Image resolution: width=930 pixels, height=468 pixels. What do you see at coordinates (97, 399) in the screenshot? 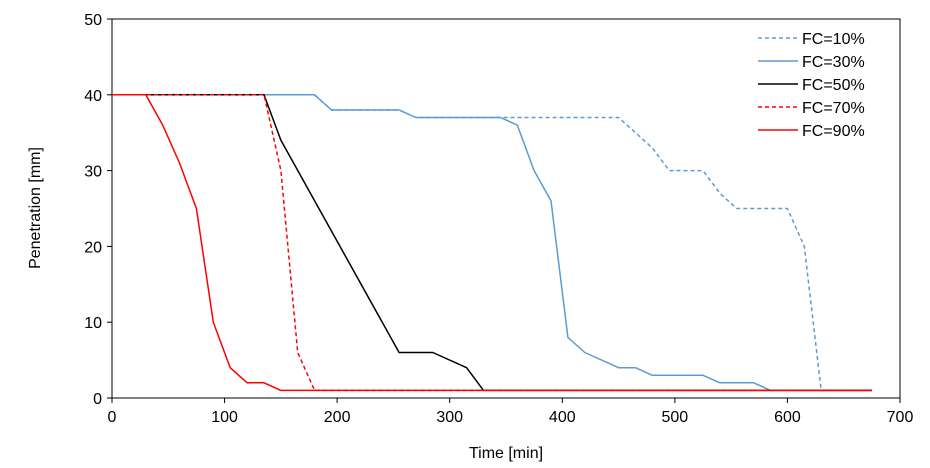
I see `y-tick-label: 0` at bounding box center [97, 399].